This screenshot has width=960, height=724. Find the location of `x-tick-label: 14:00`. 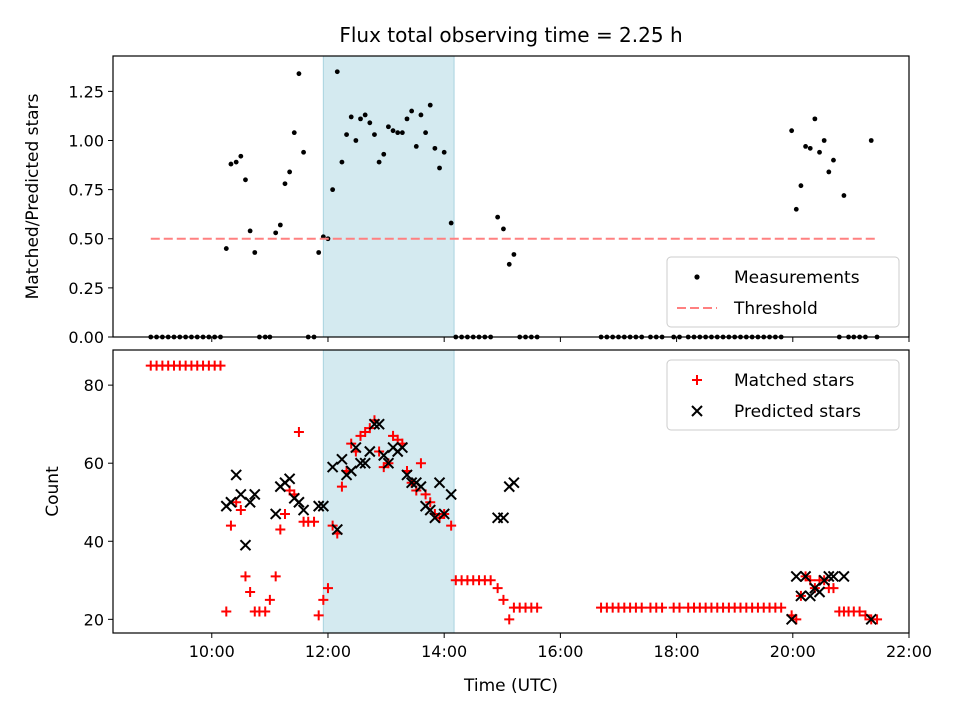

x-tick-label: 14:00 is located at coordinates (444, 651).